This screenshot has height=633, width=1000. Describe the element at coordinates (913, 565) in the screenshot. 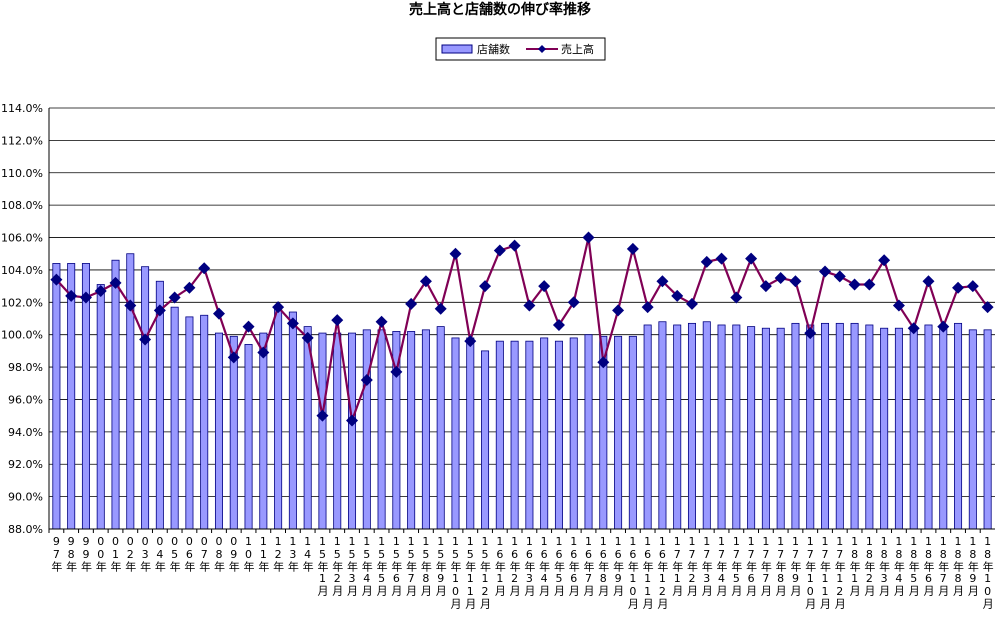

I see `x-tick-label: 18年5月` at that location.